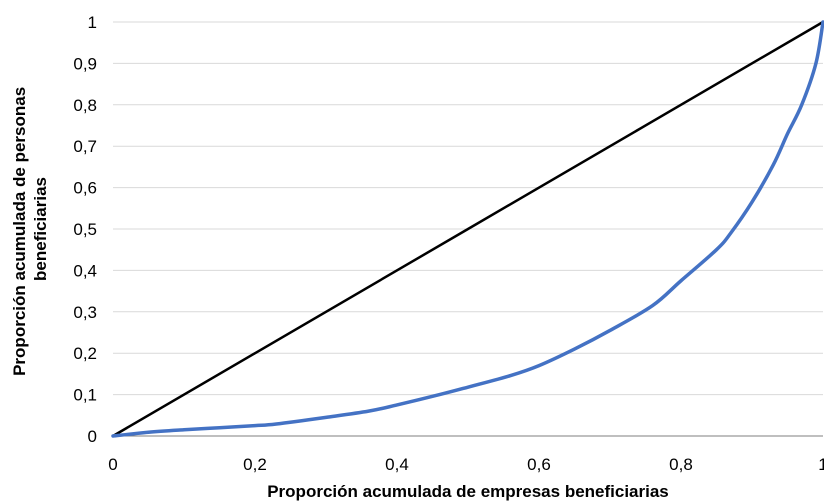  Describe the element at coordinates (539, 464) in the screenshot. I see `x-tick-label: 0,6` at that location.